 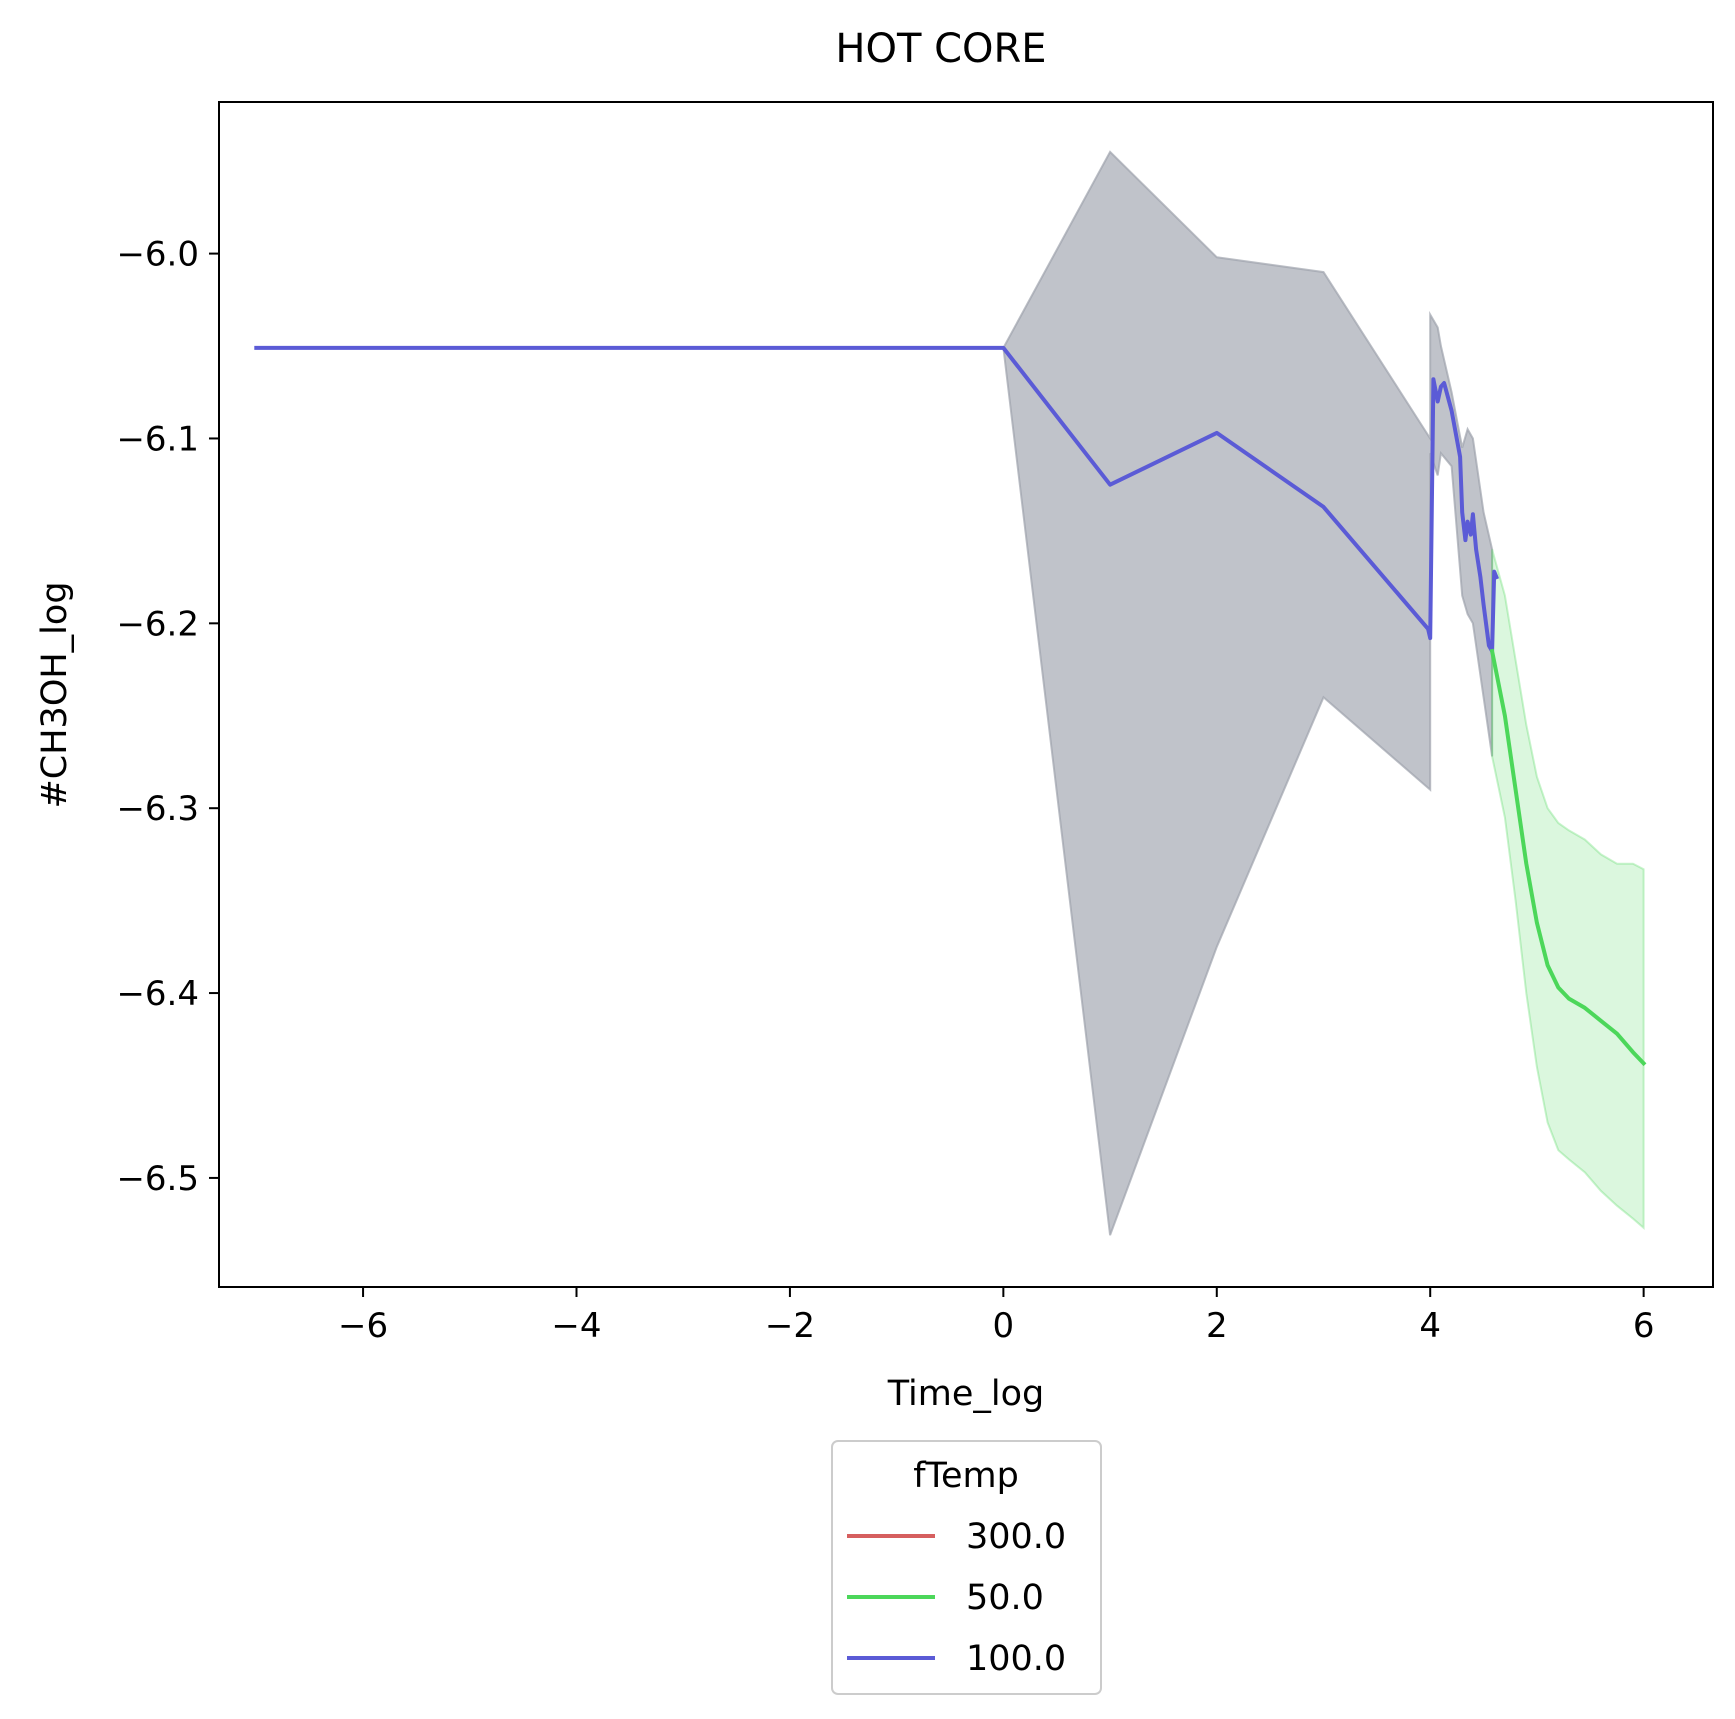 I want to click on legend-label-300.0: 300.0, so click(x=1016, y=1537).